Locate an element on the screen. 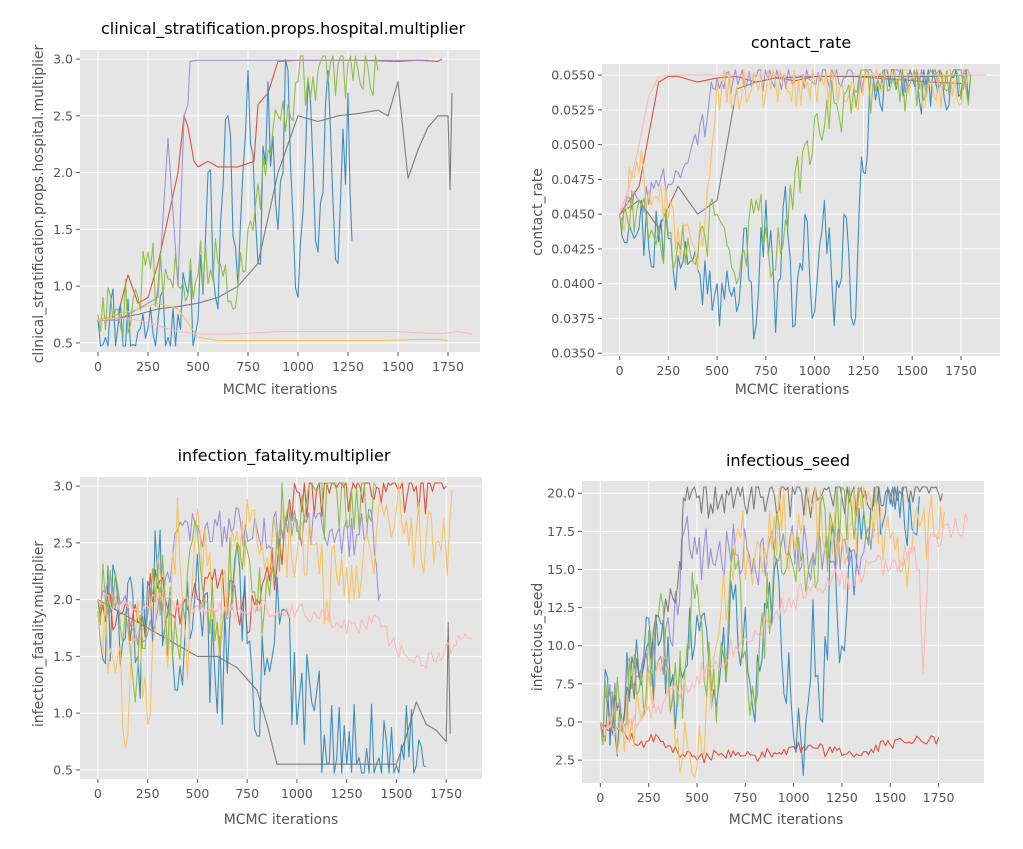 This screenshot has width=1023, height=849. y-tick-label: 0.0550 is located at coordinates (573, 75).